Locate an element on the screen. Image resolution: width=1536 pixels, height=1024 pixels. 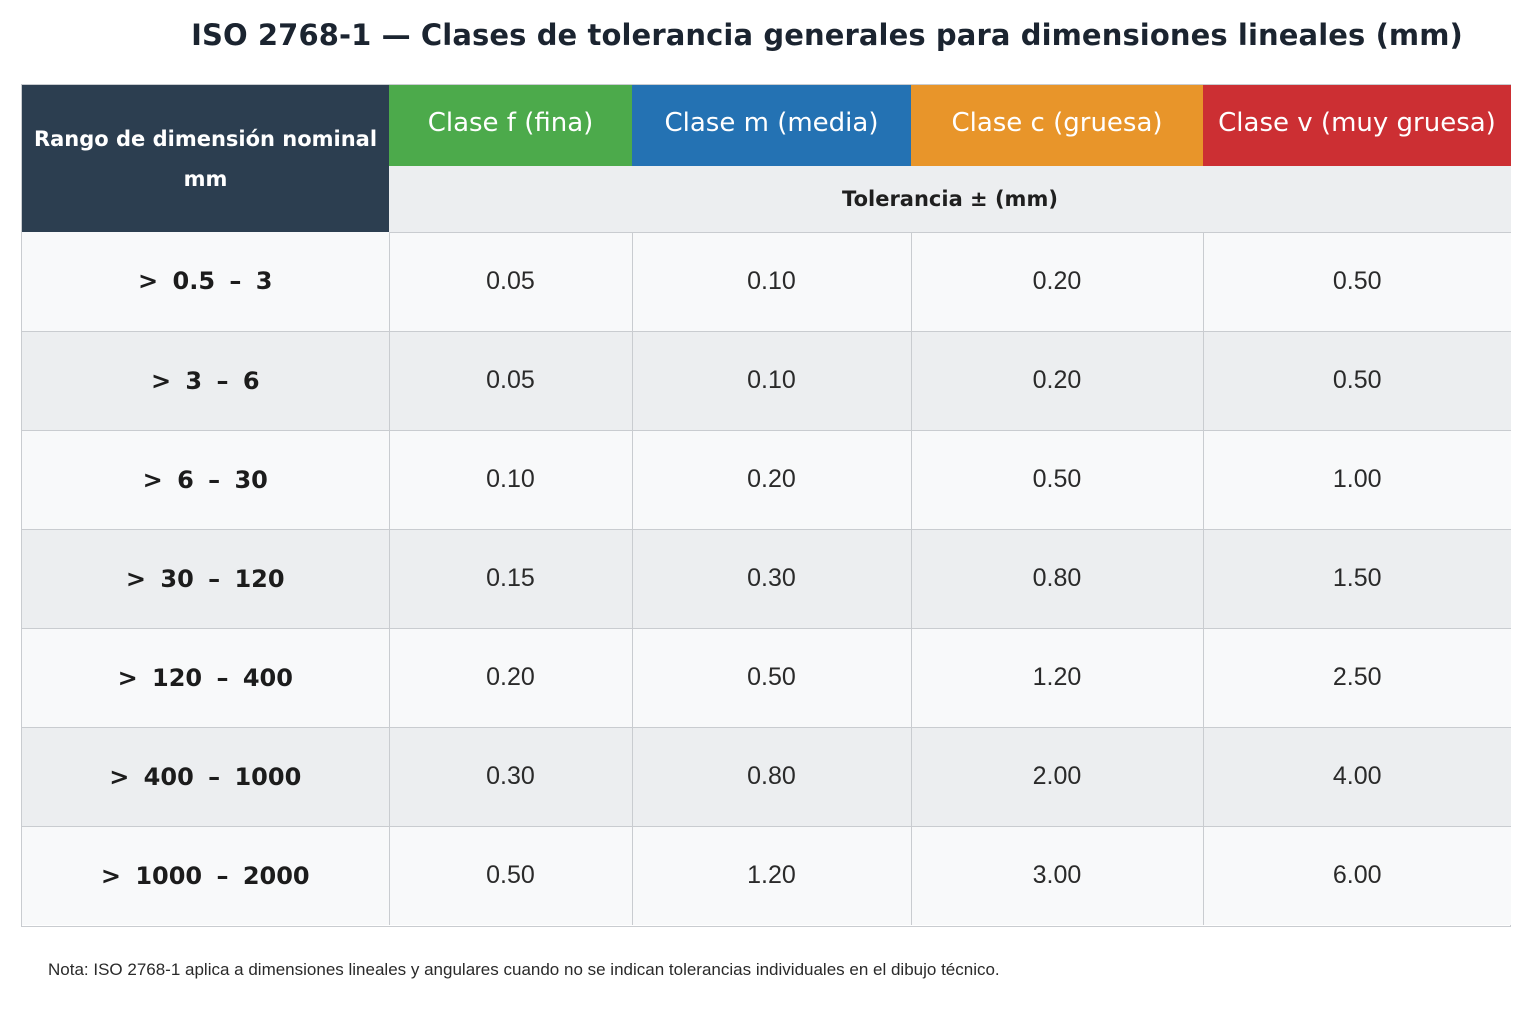
class-f-value: 0.10 is located at coordinates (510, 479).